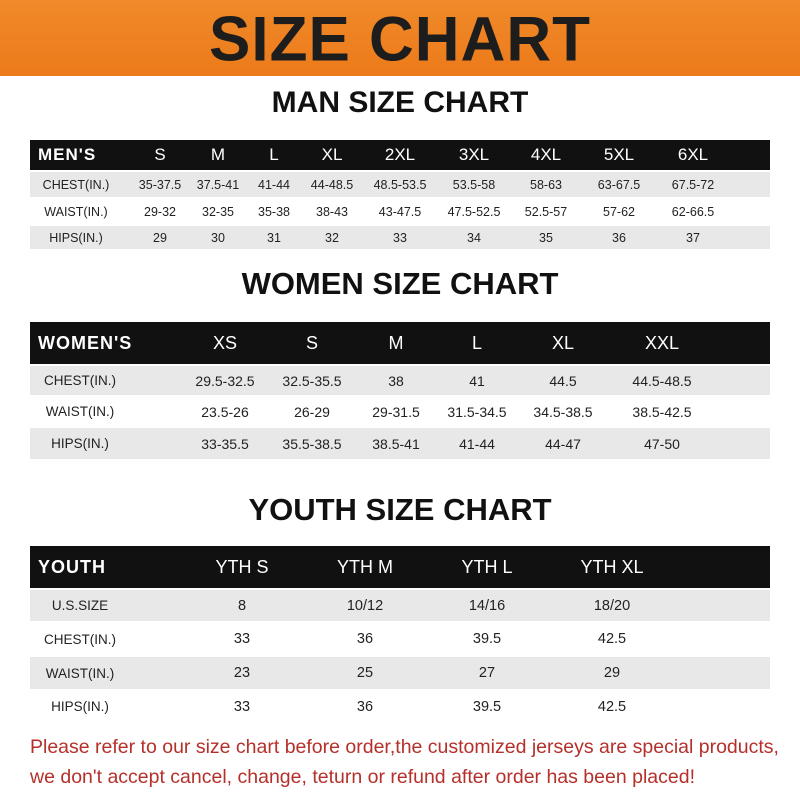 The image size is (800, 800). I want to click on size-column-header: 2XL, so click(400, 154).